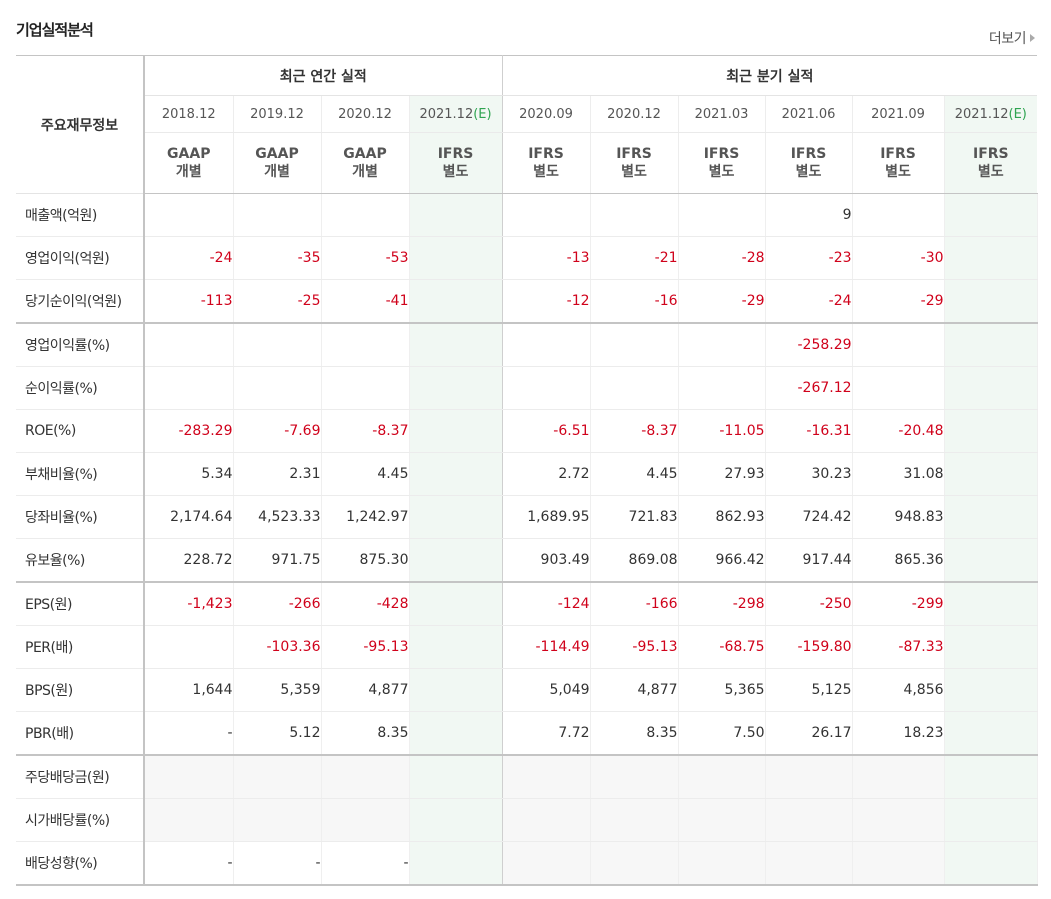  Describe the element at coordinates (527, 863) in the screenshot. I see `table-row: 배당성향(%) - - -` at that location.